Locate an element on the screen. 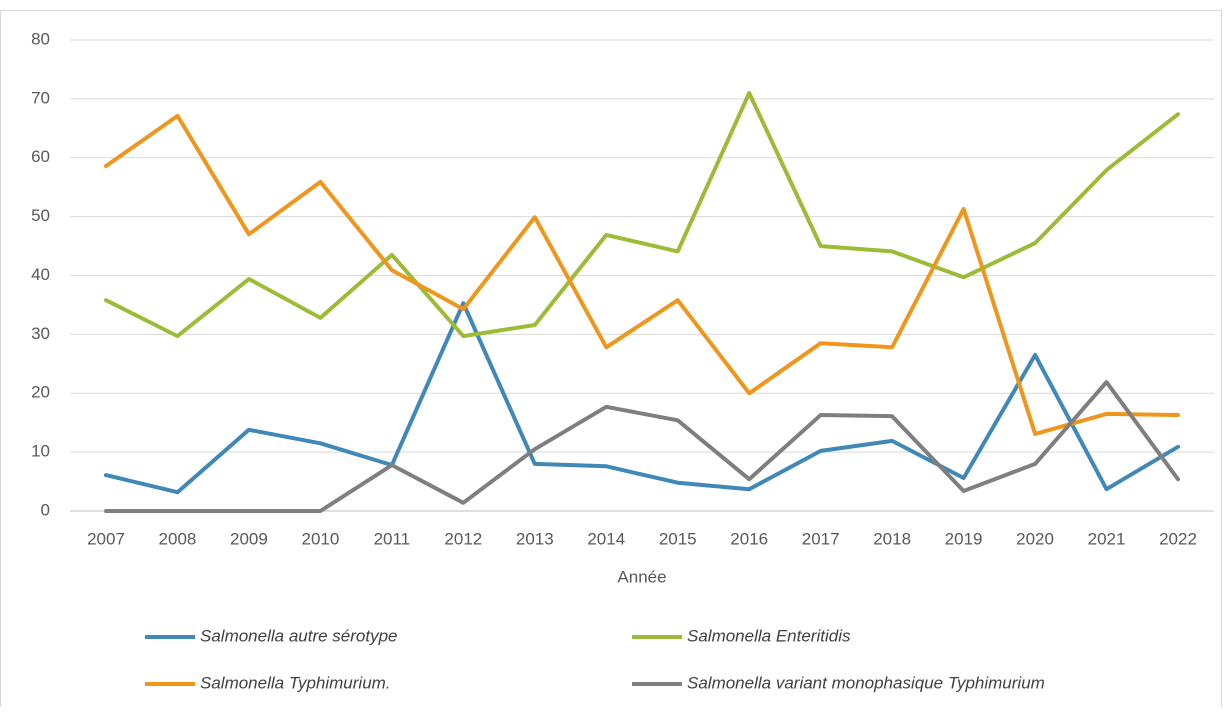  y-tick-label: 20 is located at coordinates (40, 392).